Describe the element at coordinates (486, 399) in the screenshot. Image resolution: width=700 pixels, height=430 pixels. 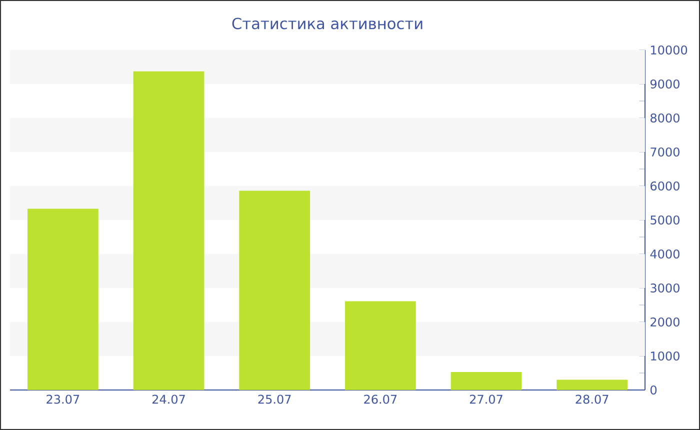
I see `x-tick-label: 27.07` at that location.